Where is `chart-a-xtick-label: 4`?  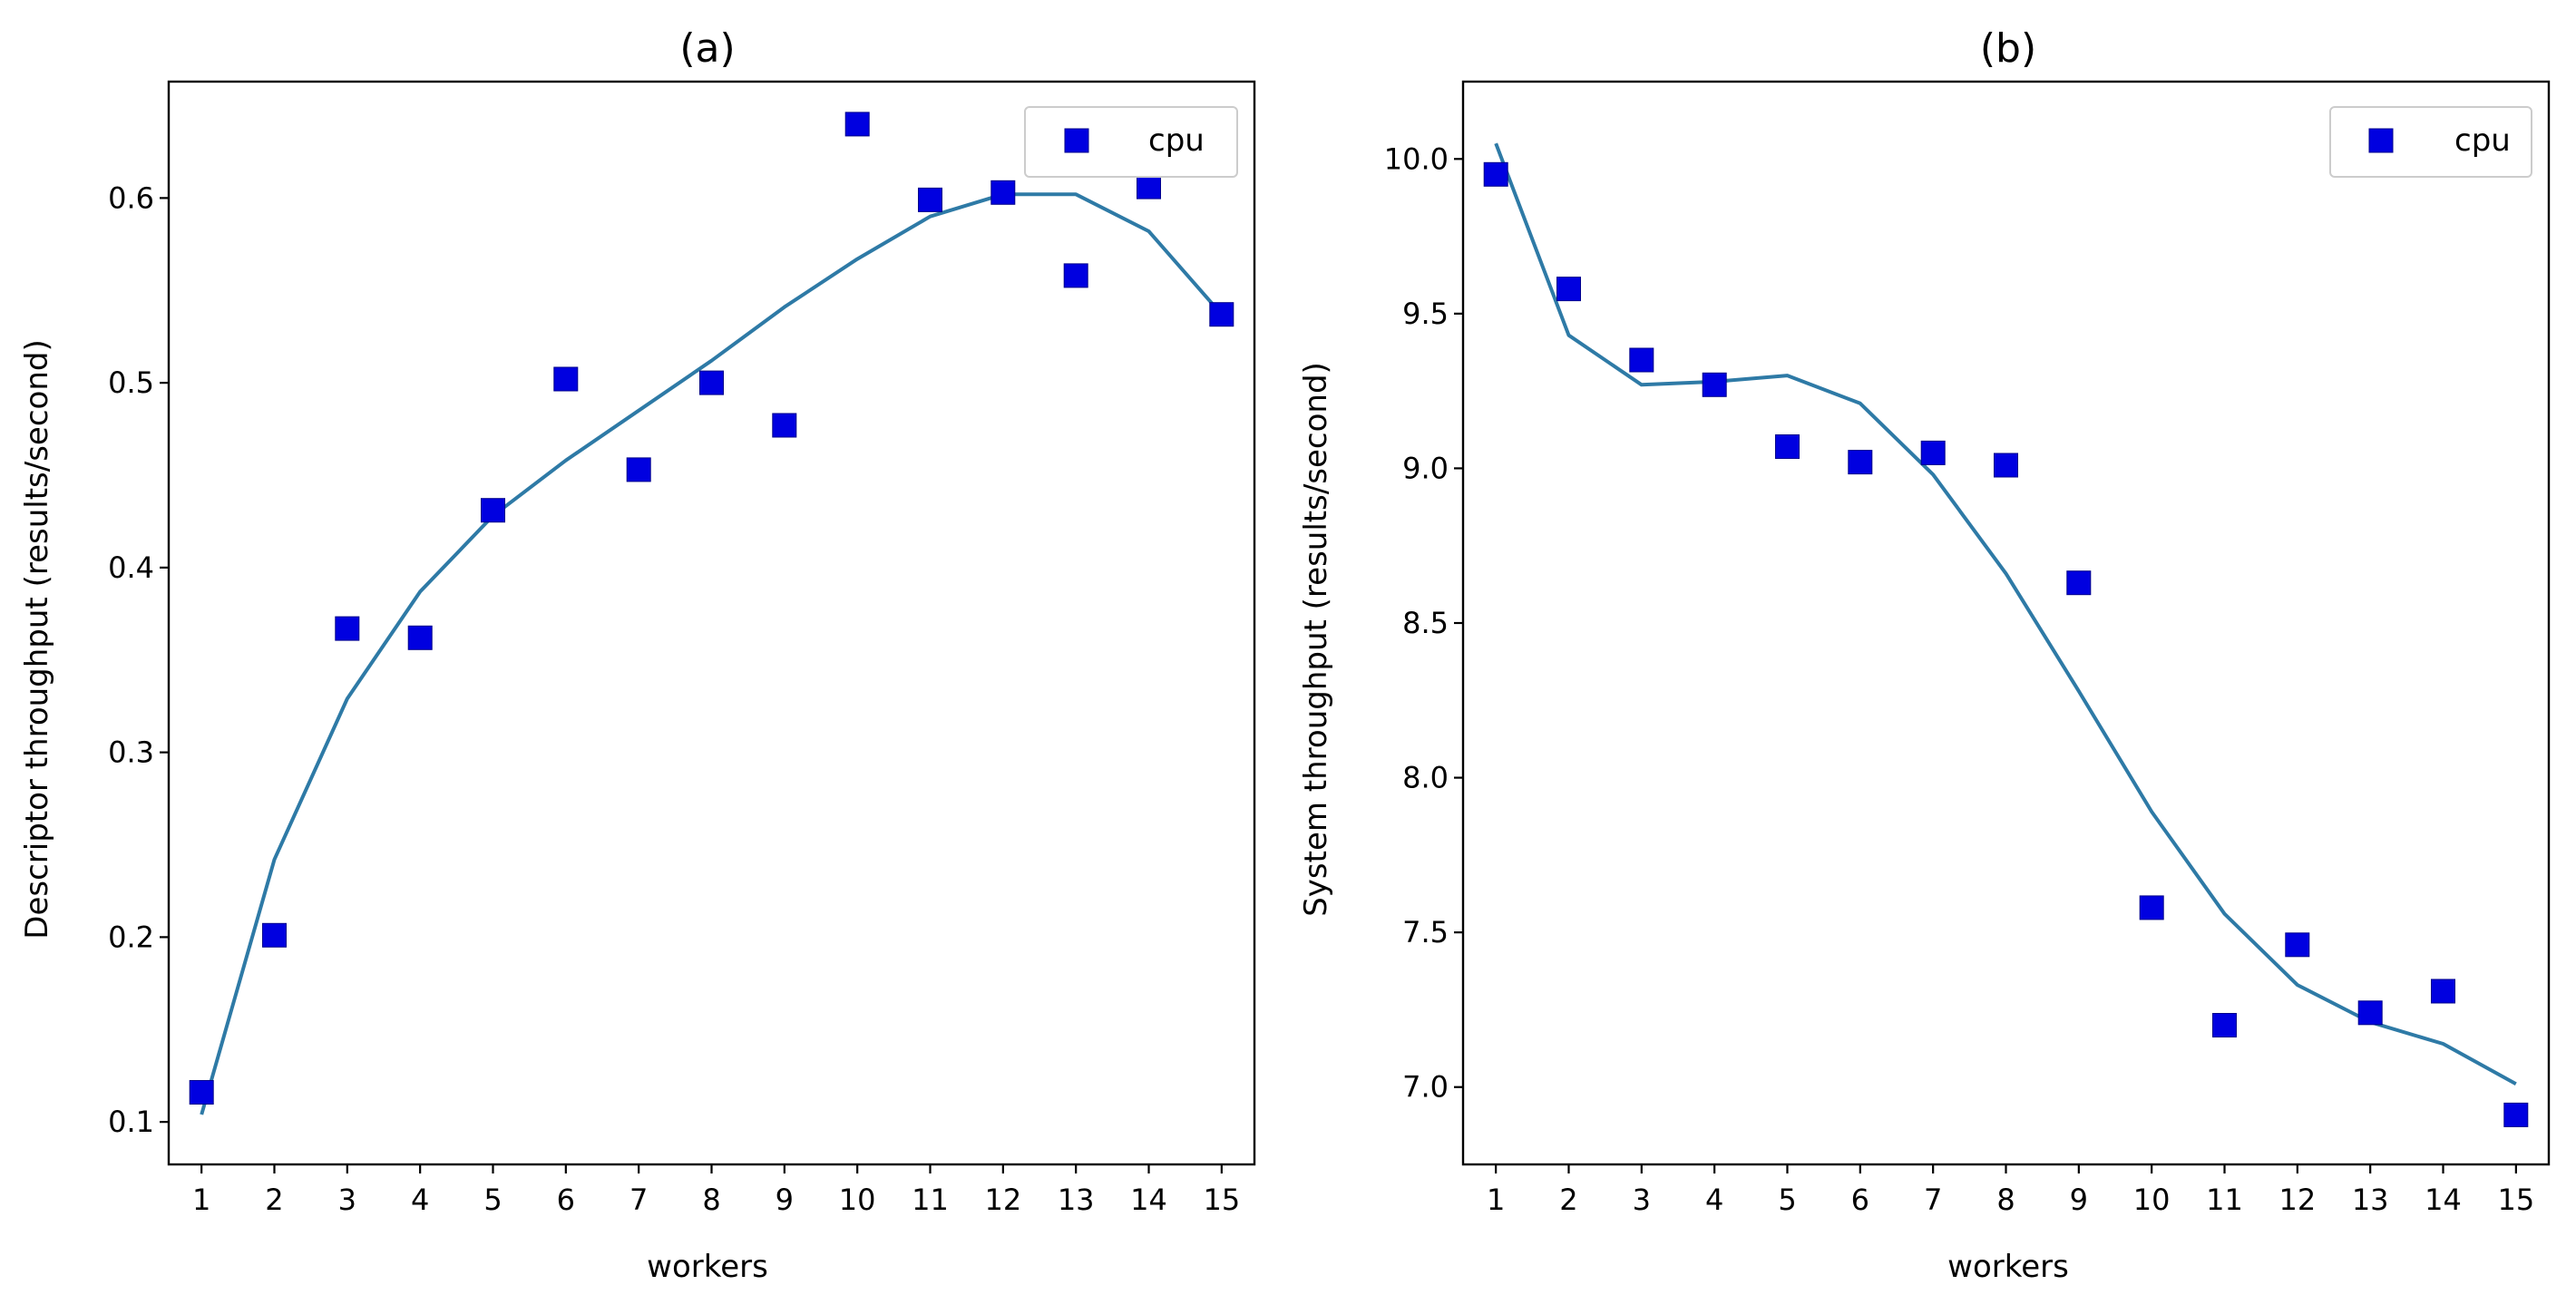 chart-a-xtick-label: 4 is located at coordinates (420, 1200).